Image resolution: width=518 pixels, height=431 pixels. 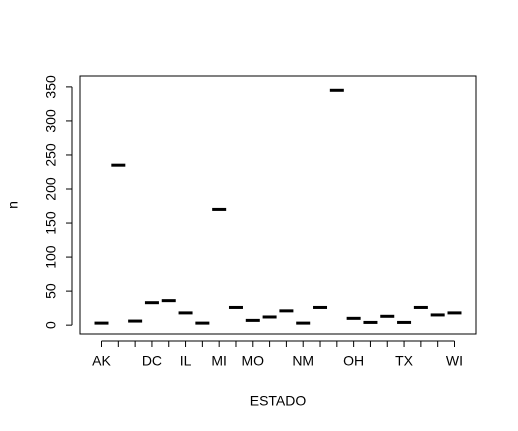 I want to click on x-tick-label: MI, so click(x=219, y=361).